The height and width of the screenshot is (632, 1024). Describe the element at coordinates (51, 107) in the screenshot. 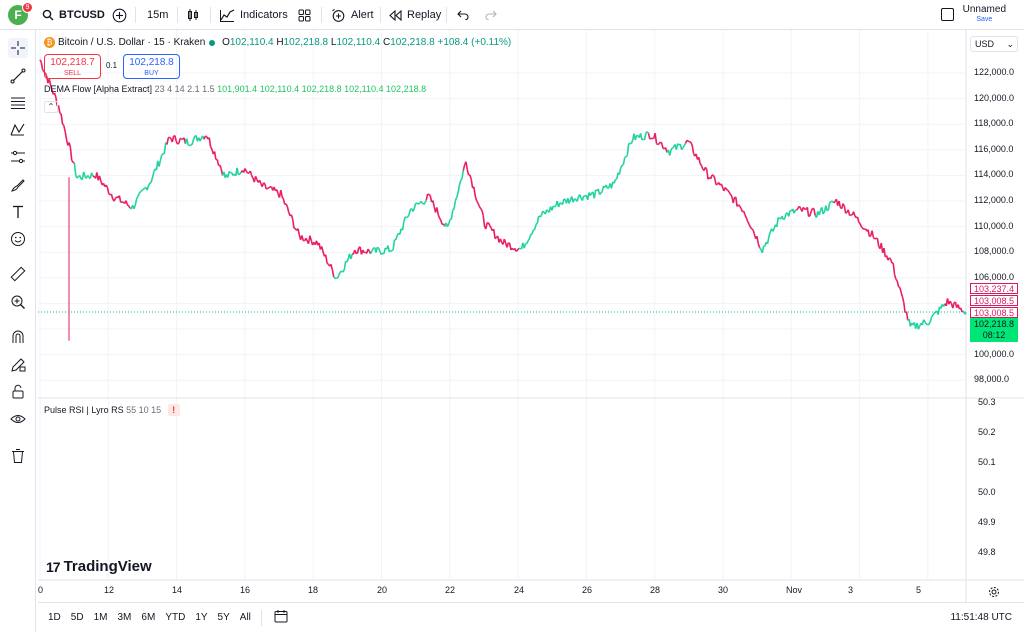

I see `collapse-legend-button: ⌃` at that location.